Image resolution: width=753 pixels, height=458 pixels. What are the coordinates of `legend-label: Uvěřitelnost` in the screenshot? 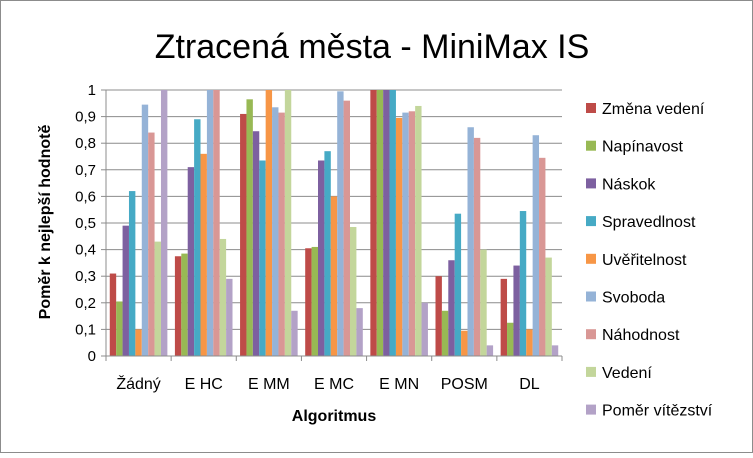 It's located at (644, 260).